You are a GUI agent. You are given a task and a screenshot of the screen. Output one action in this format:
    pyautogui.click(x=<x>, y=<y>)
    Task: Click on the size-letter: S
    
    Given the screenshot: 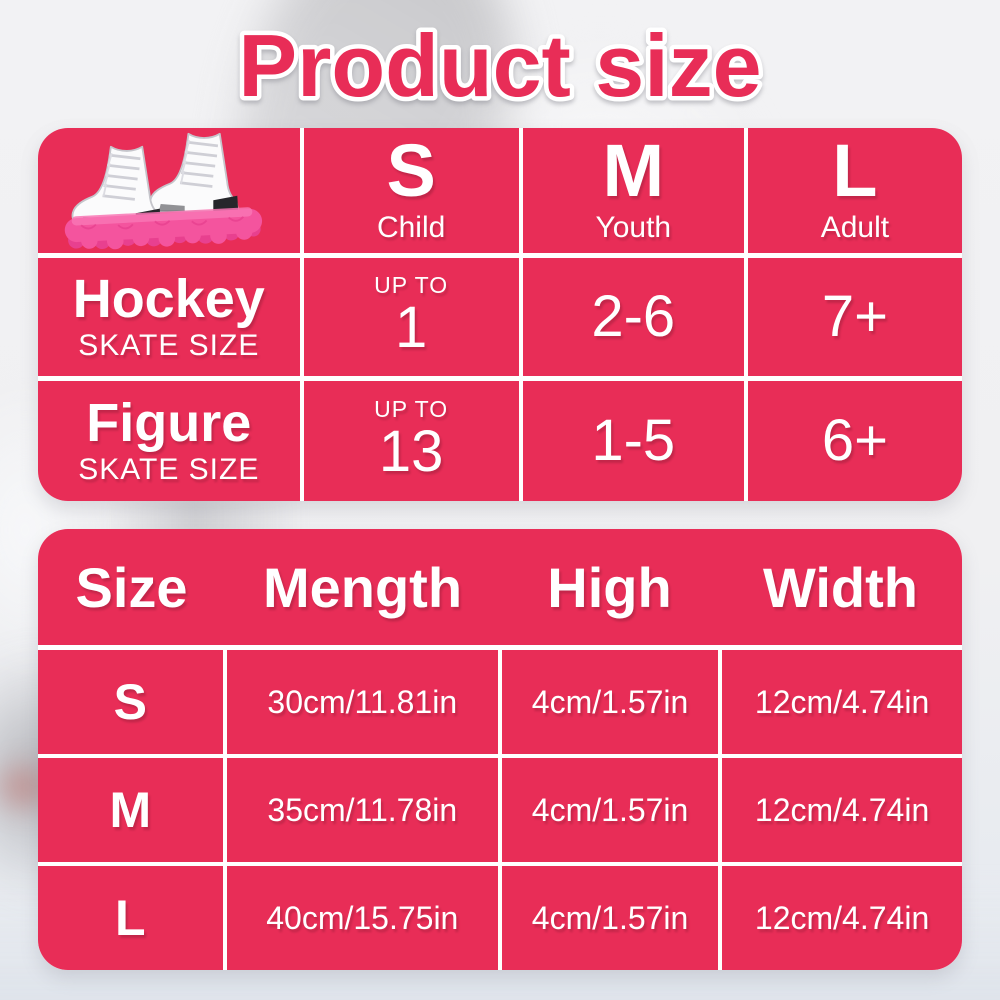 What is the action you would take?
    pyautogui.click(x=411, y=170)
    